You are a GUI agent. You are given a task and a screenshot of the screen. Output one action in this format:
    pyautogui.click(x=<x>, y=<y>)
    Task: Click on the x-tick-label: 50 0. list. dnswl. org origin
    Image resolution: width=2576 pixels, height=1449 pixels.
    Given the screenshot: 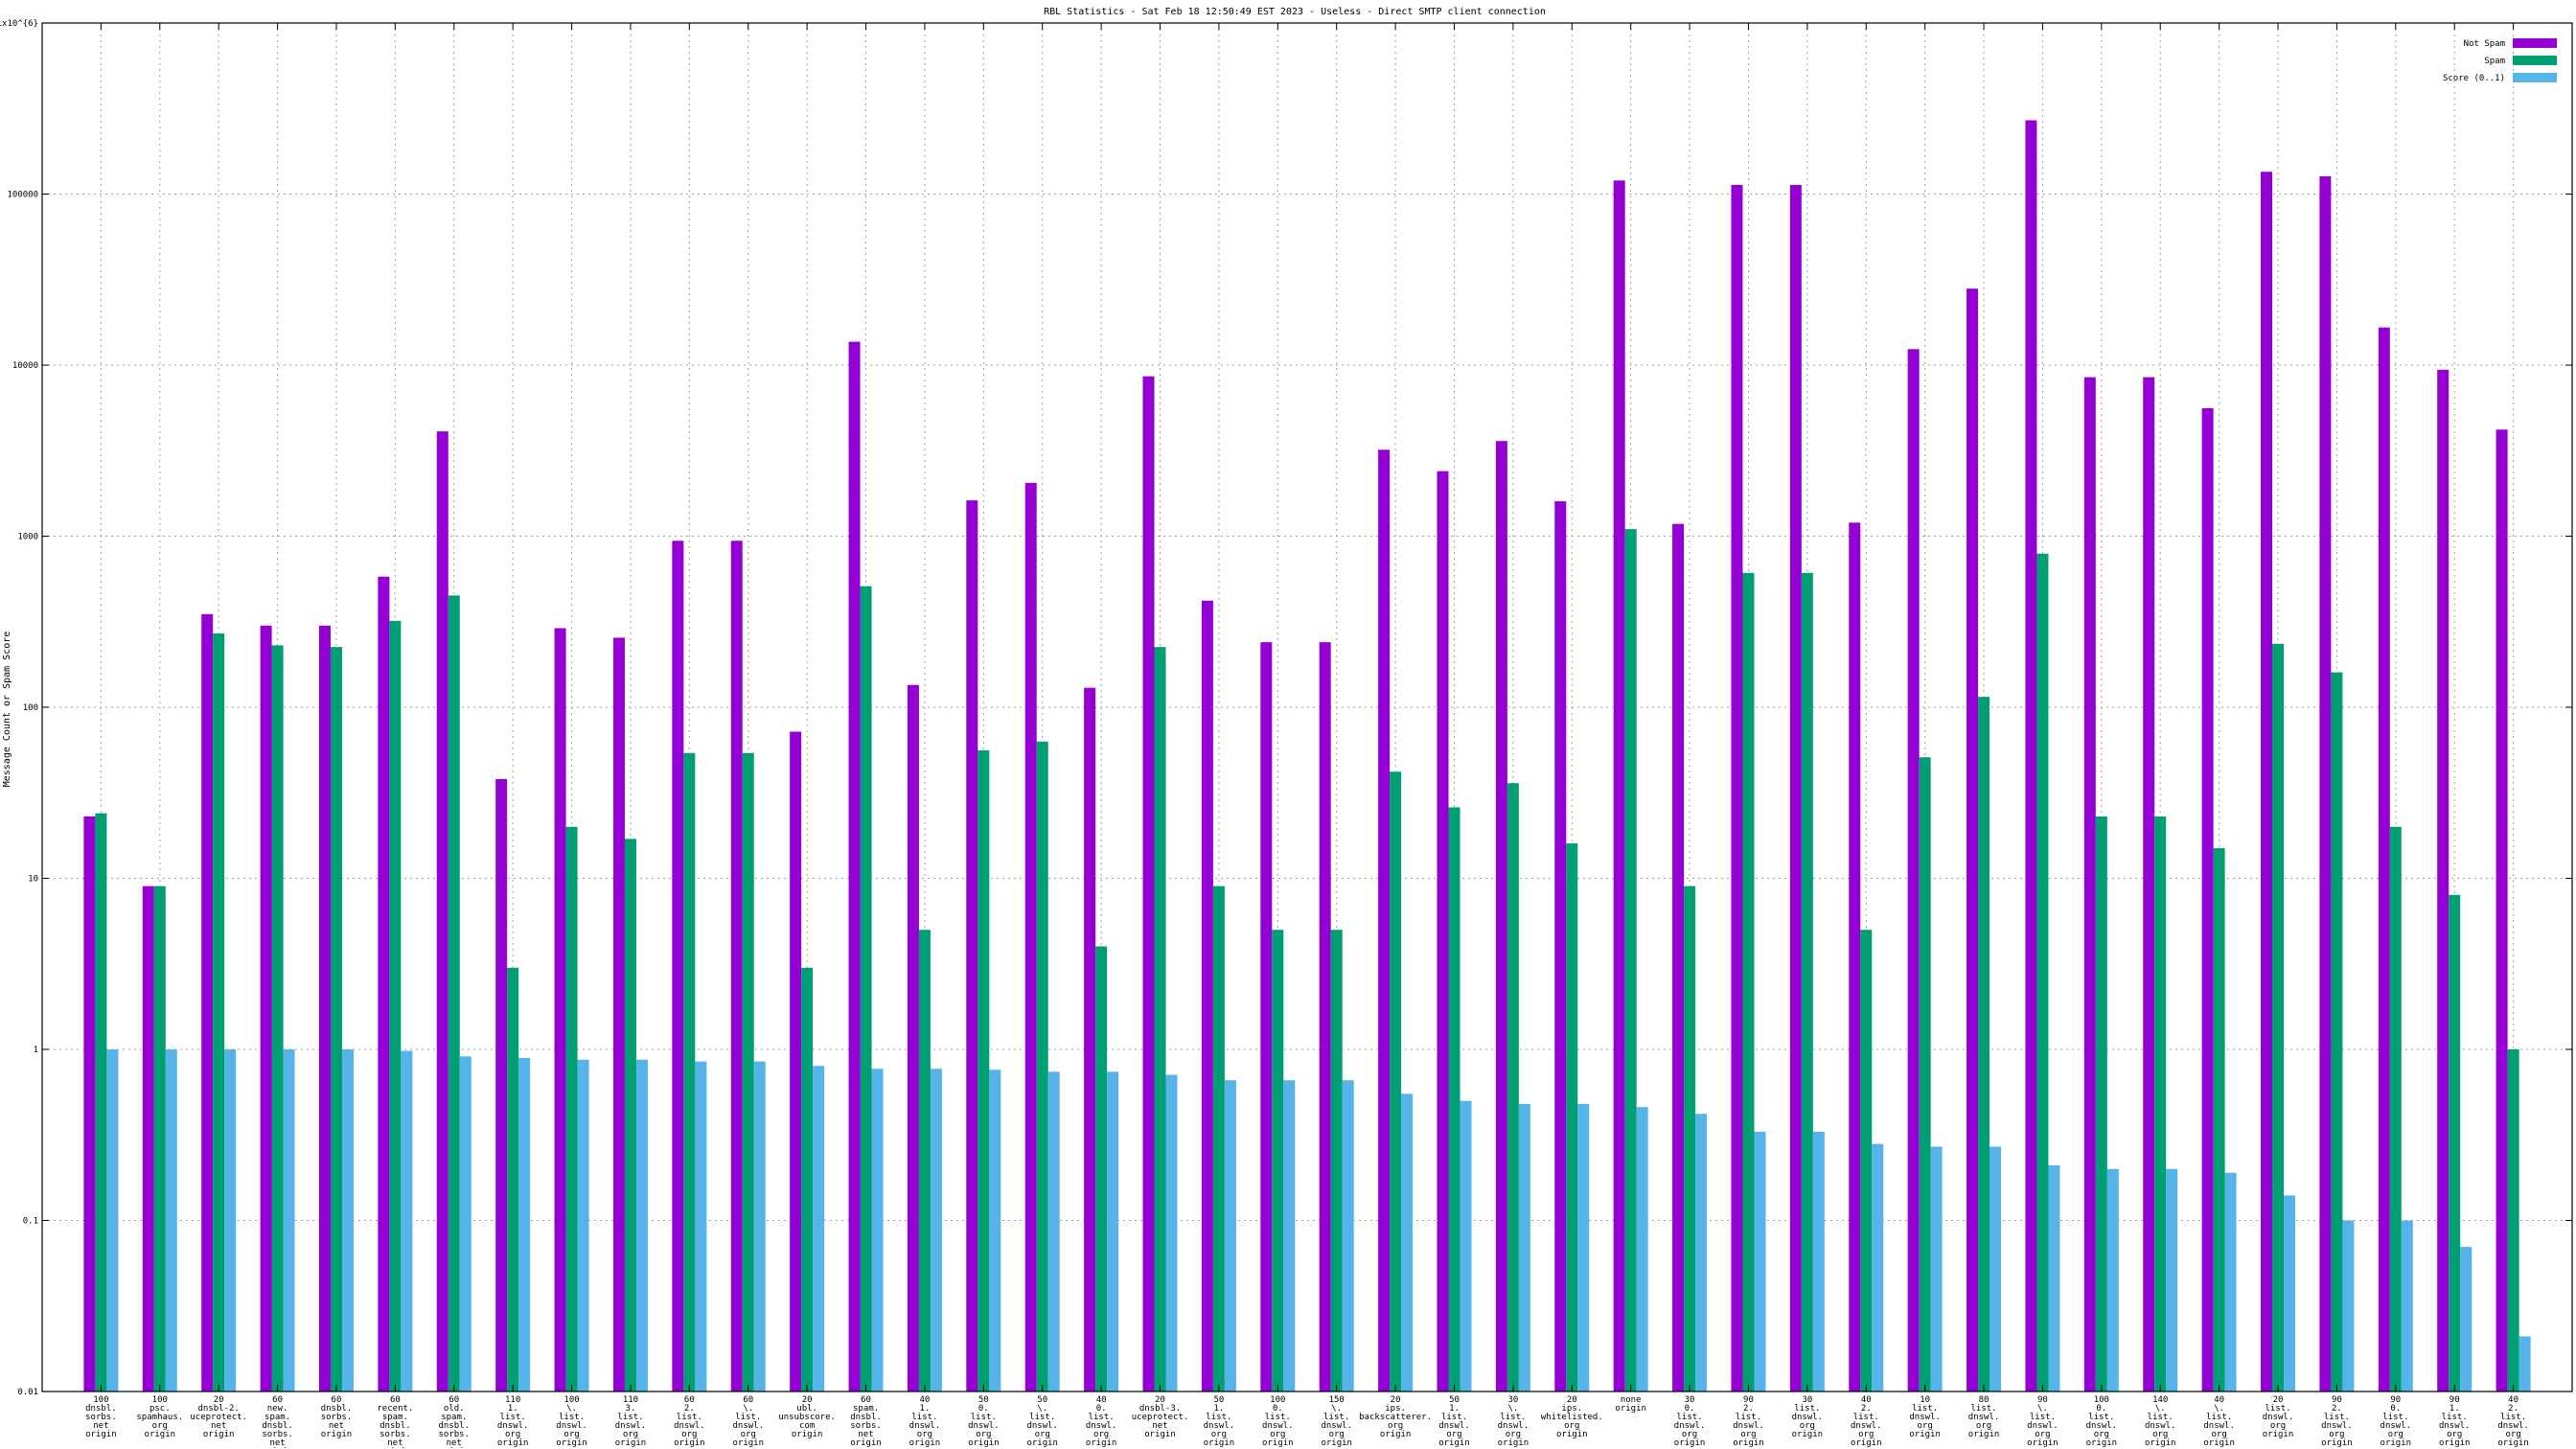 What is the action you would take?
    pyautogui.click(x=984, y=1421)
    